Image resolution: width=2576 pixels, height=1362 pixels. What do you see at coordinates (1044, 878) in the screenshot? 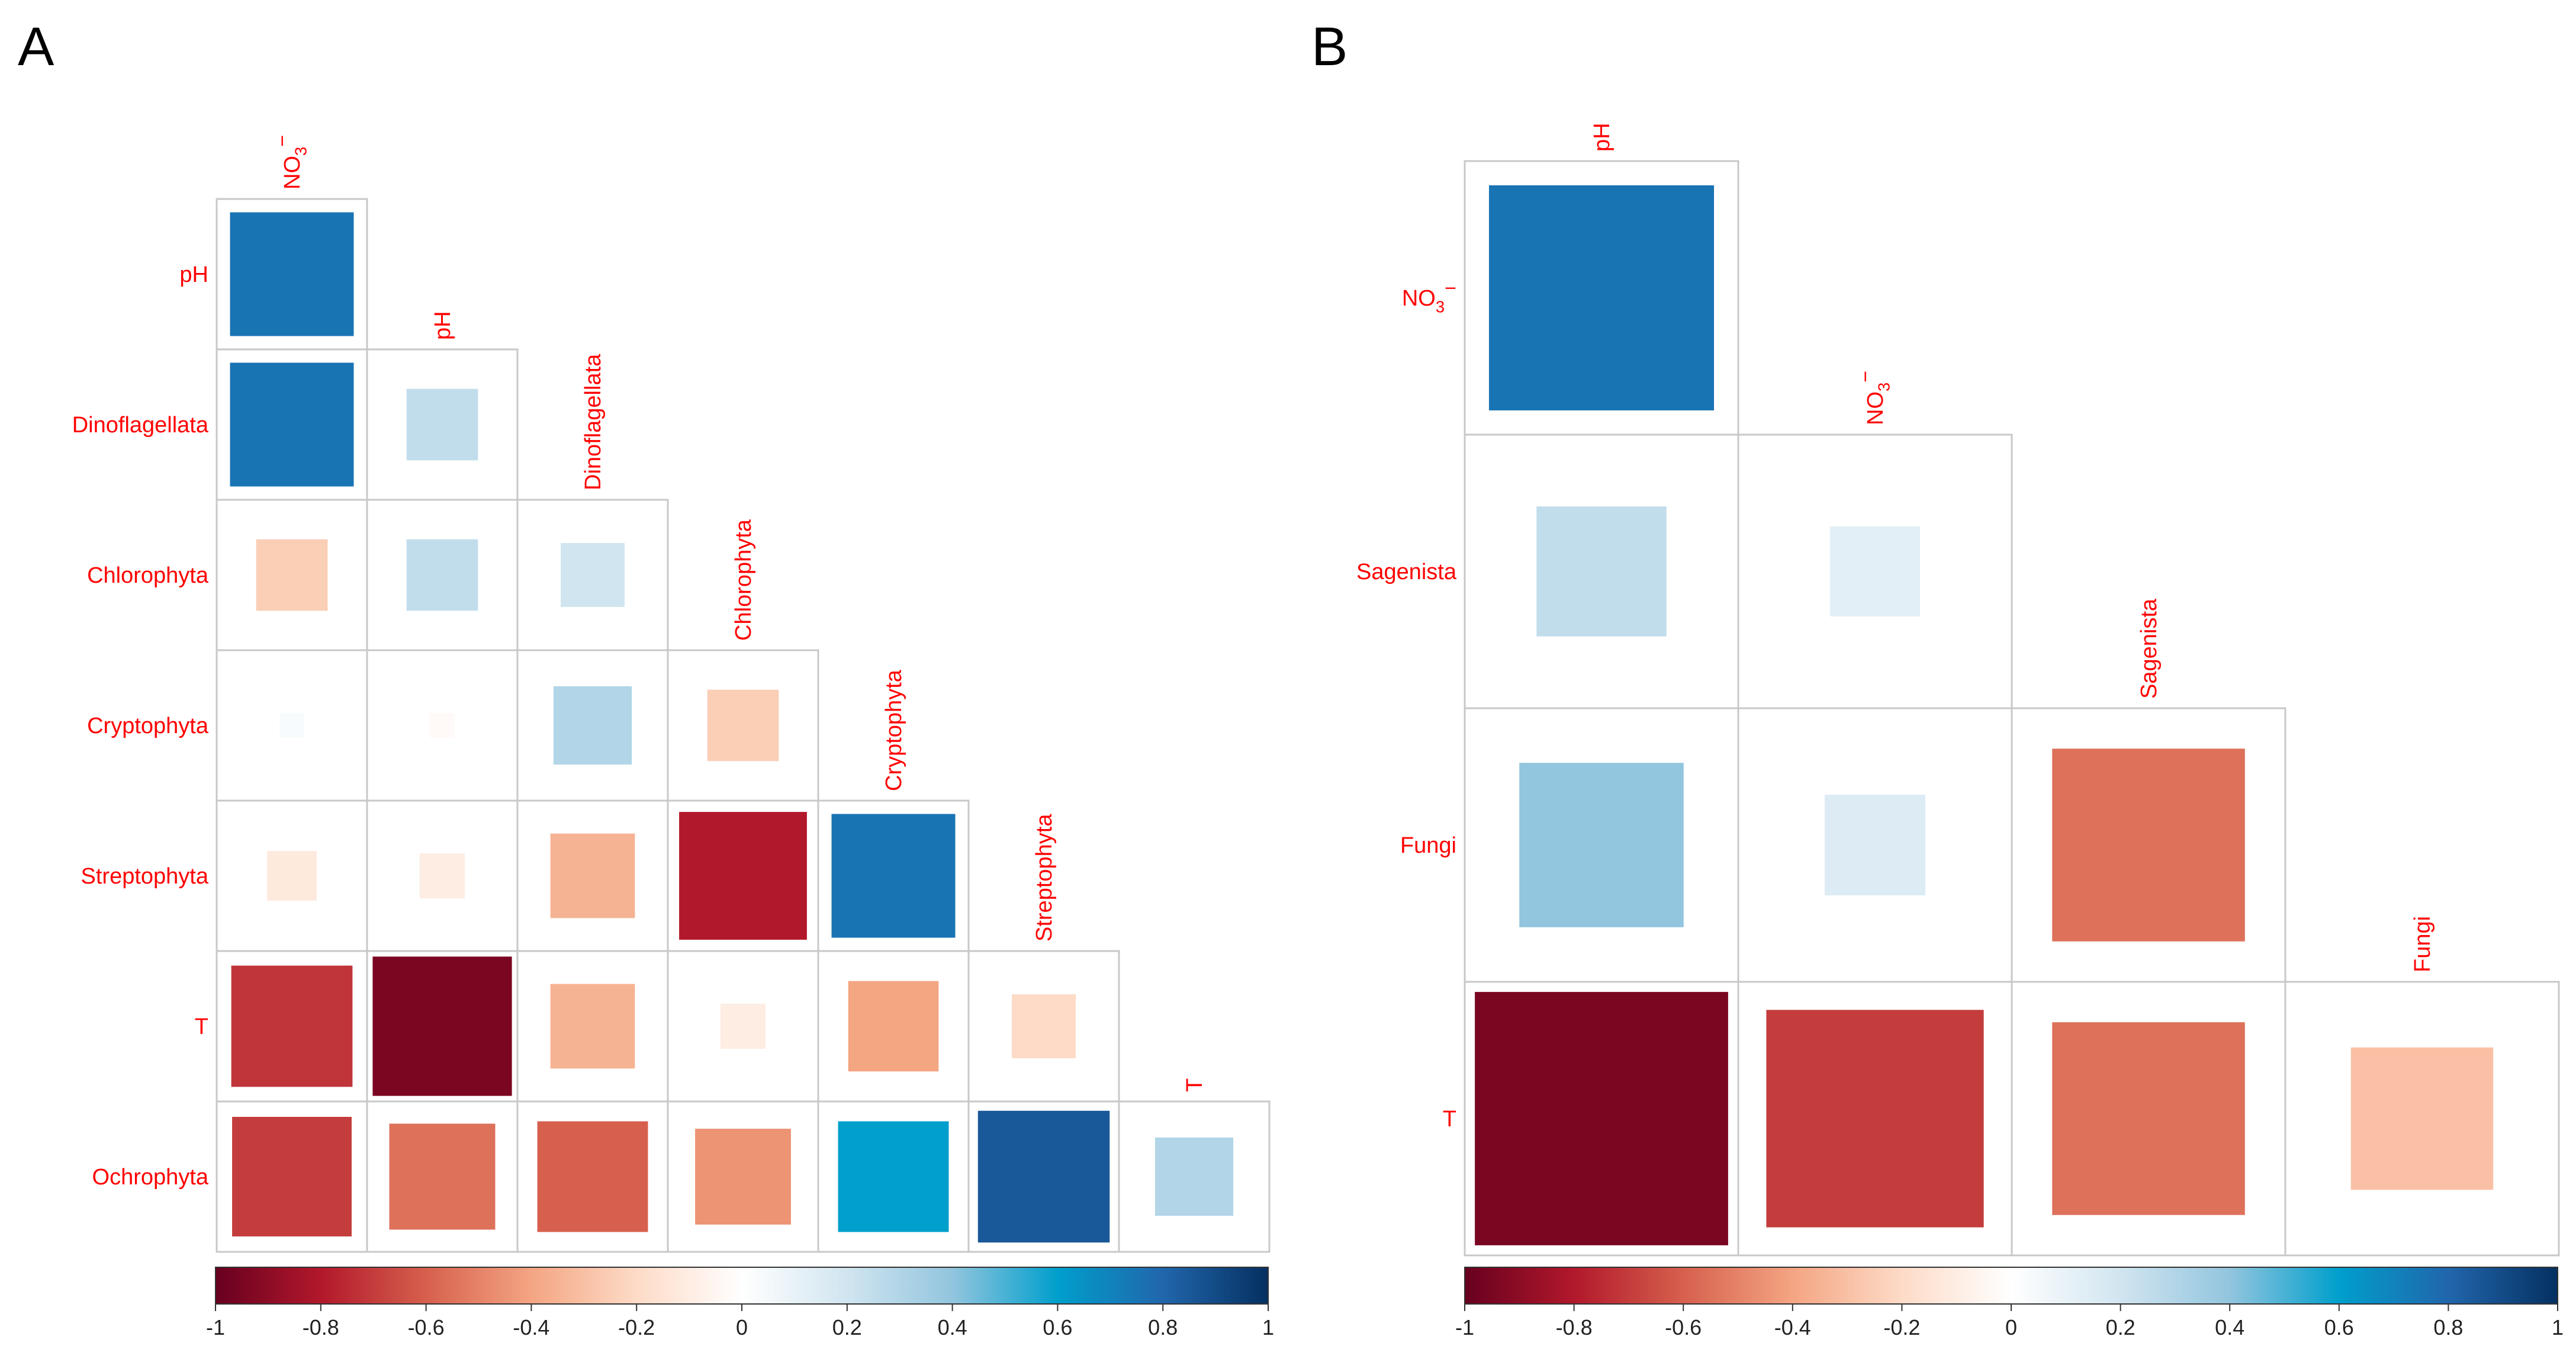
I see `column-label-streptophyta: Streptophyta` at bounding box center [1044, 878].